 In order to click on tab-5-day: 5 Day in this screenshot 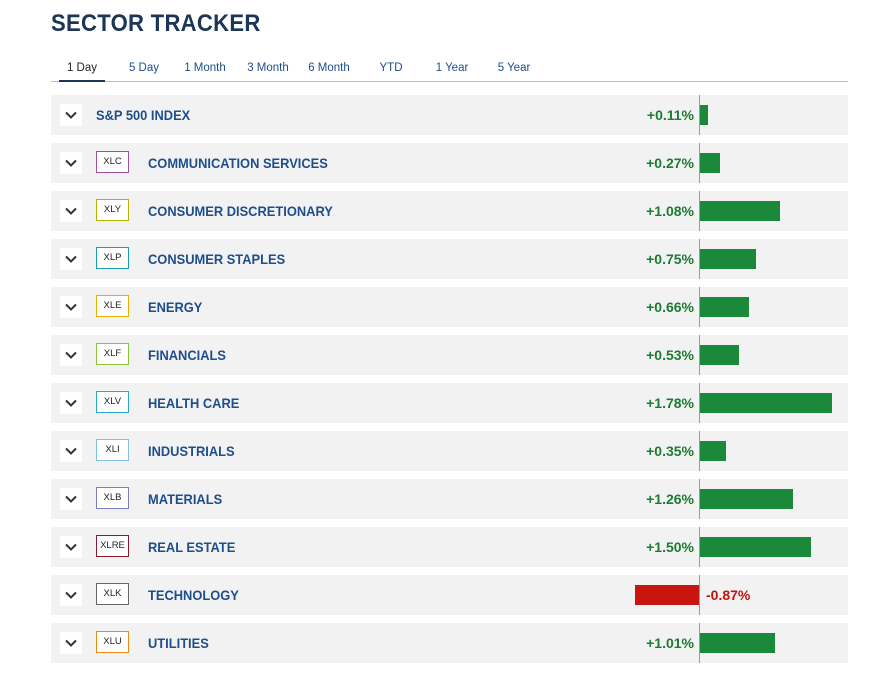, I will do `click(144, 68)`.